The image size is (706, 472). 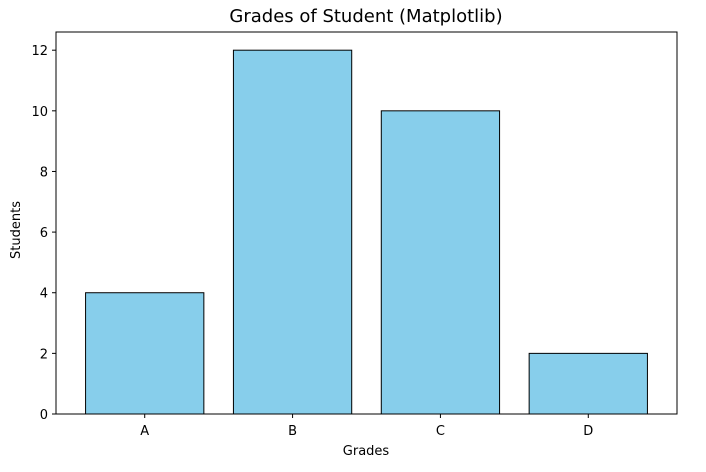 I want to click on x-tick-label: A, so click(x=144, y=431).